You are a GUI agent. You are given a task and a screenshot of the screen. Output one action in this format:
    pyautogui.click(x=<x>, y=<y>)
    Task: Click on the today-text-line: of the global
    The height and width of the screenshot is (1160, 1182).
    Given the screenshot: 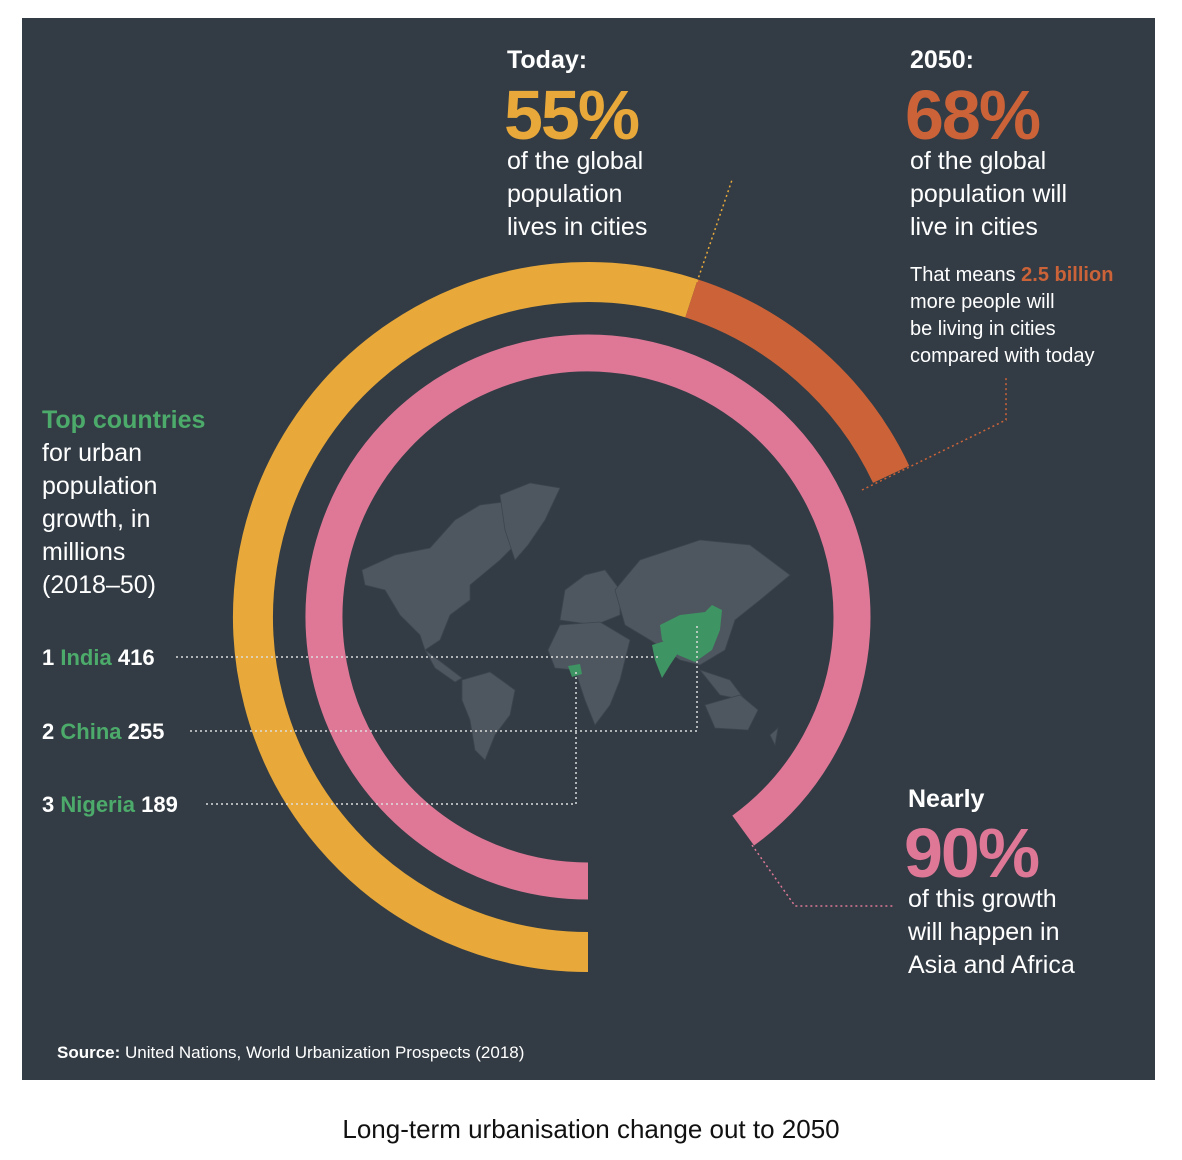 What is the action you would take?
    pyautogui.click(x=575, y=161)
    